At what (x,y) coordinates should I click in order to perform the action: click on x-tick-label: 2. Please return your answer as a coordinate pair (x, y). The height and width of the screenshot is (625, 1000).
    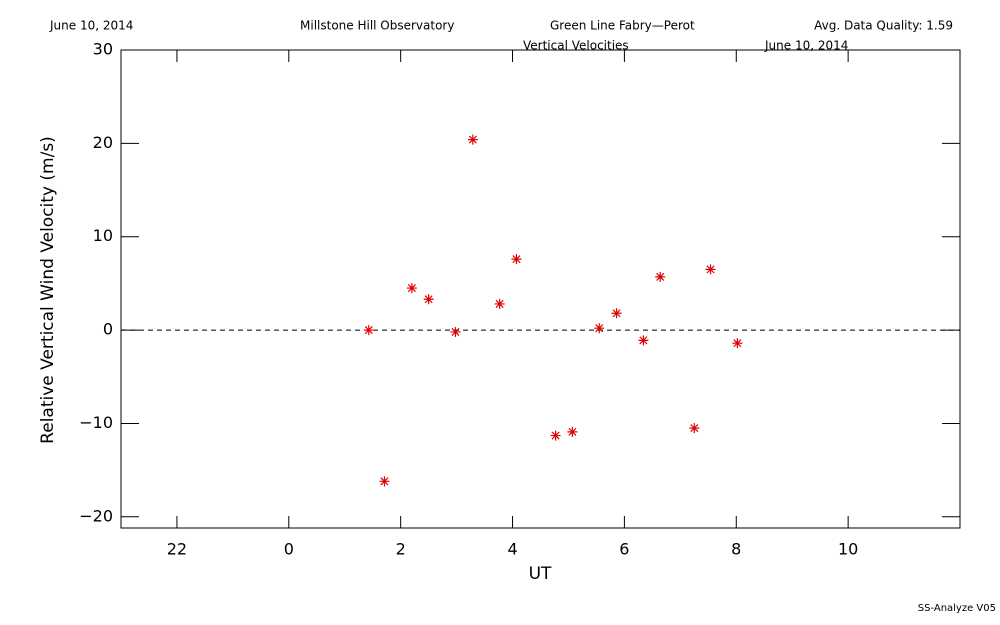
    Looking at the image, I should click on (401, 549).